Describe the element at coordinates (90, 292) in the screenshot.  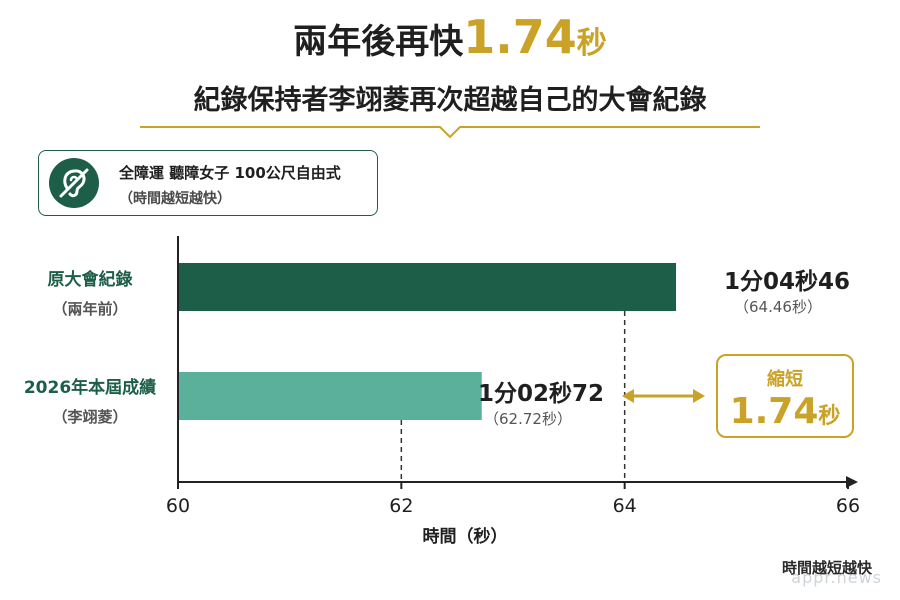
I see `row-label-record: 原大會紀錄 （兩年前）` at that location.